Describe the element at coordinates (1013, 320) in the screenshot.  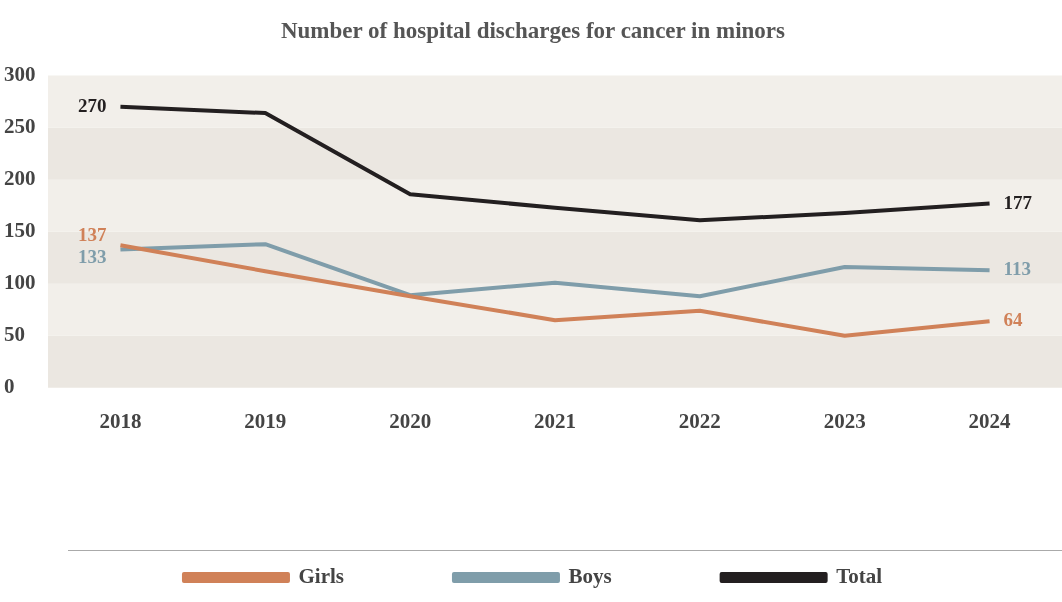
I see `data-label: 64` at that location.